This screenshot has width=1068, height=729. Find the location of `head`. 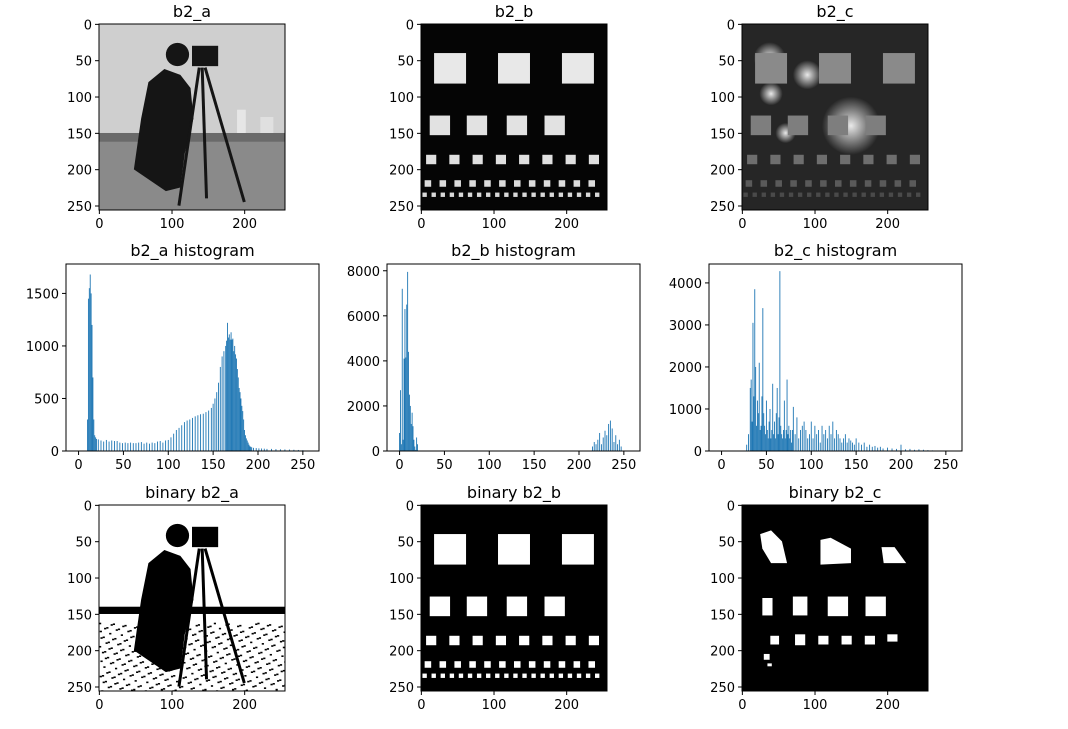

head is located at coordinates (177, 535).